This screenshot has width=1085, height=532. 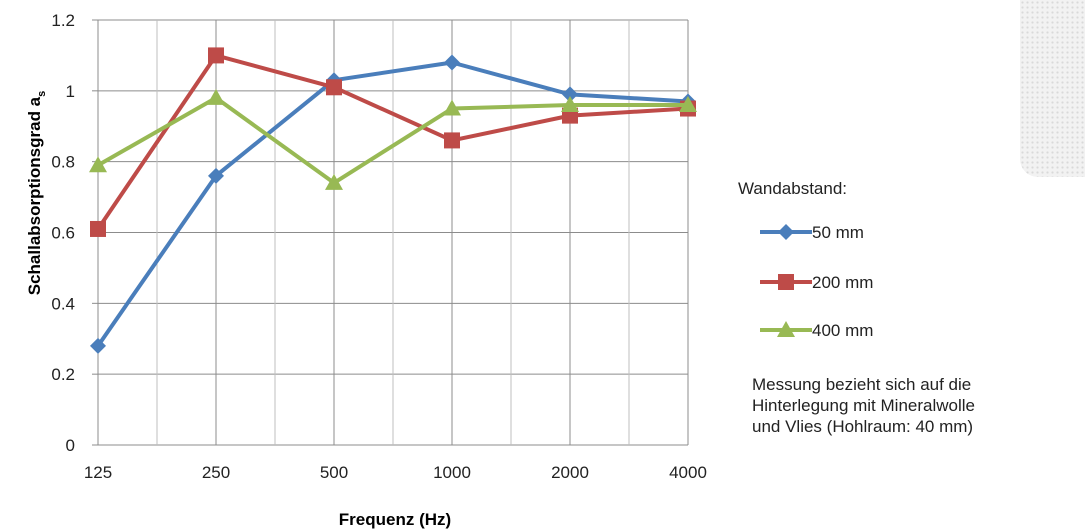 I want to click on legend-marker-triangle, so click(x=786, y=329).